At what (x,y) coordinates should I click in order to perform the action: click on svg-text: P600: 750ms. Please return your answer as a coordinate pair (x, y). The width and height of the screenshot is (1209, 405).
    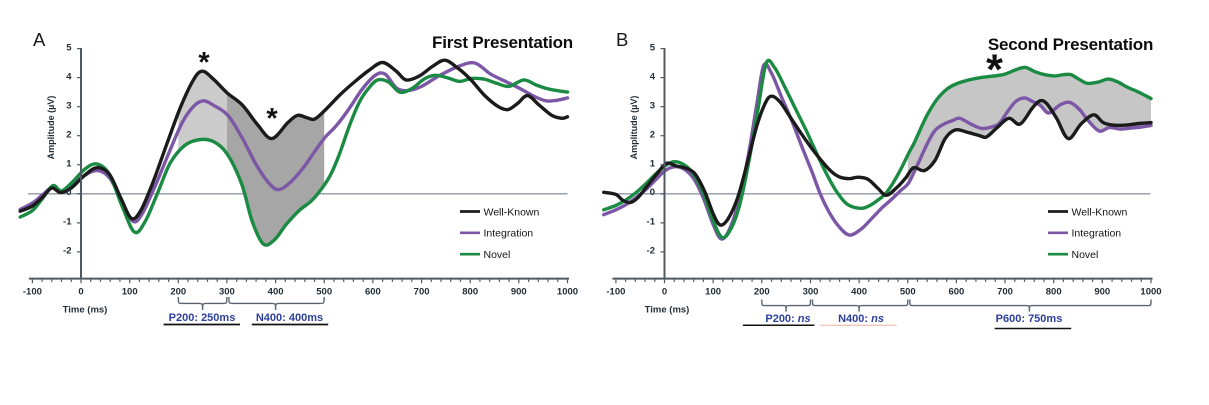
    Looking at the image, I should click on (1029, 319).